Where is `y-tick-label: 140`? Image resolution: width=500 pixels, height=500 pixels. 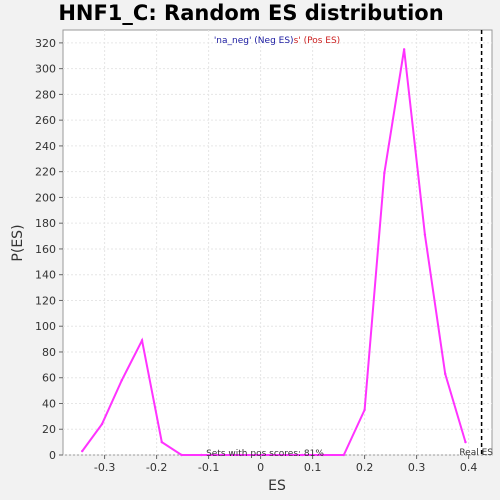 y-tick-label: 140 is located at coordinates (45, 275).